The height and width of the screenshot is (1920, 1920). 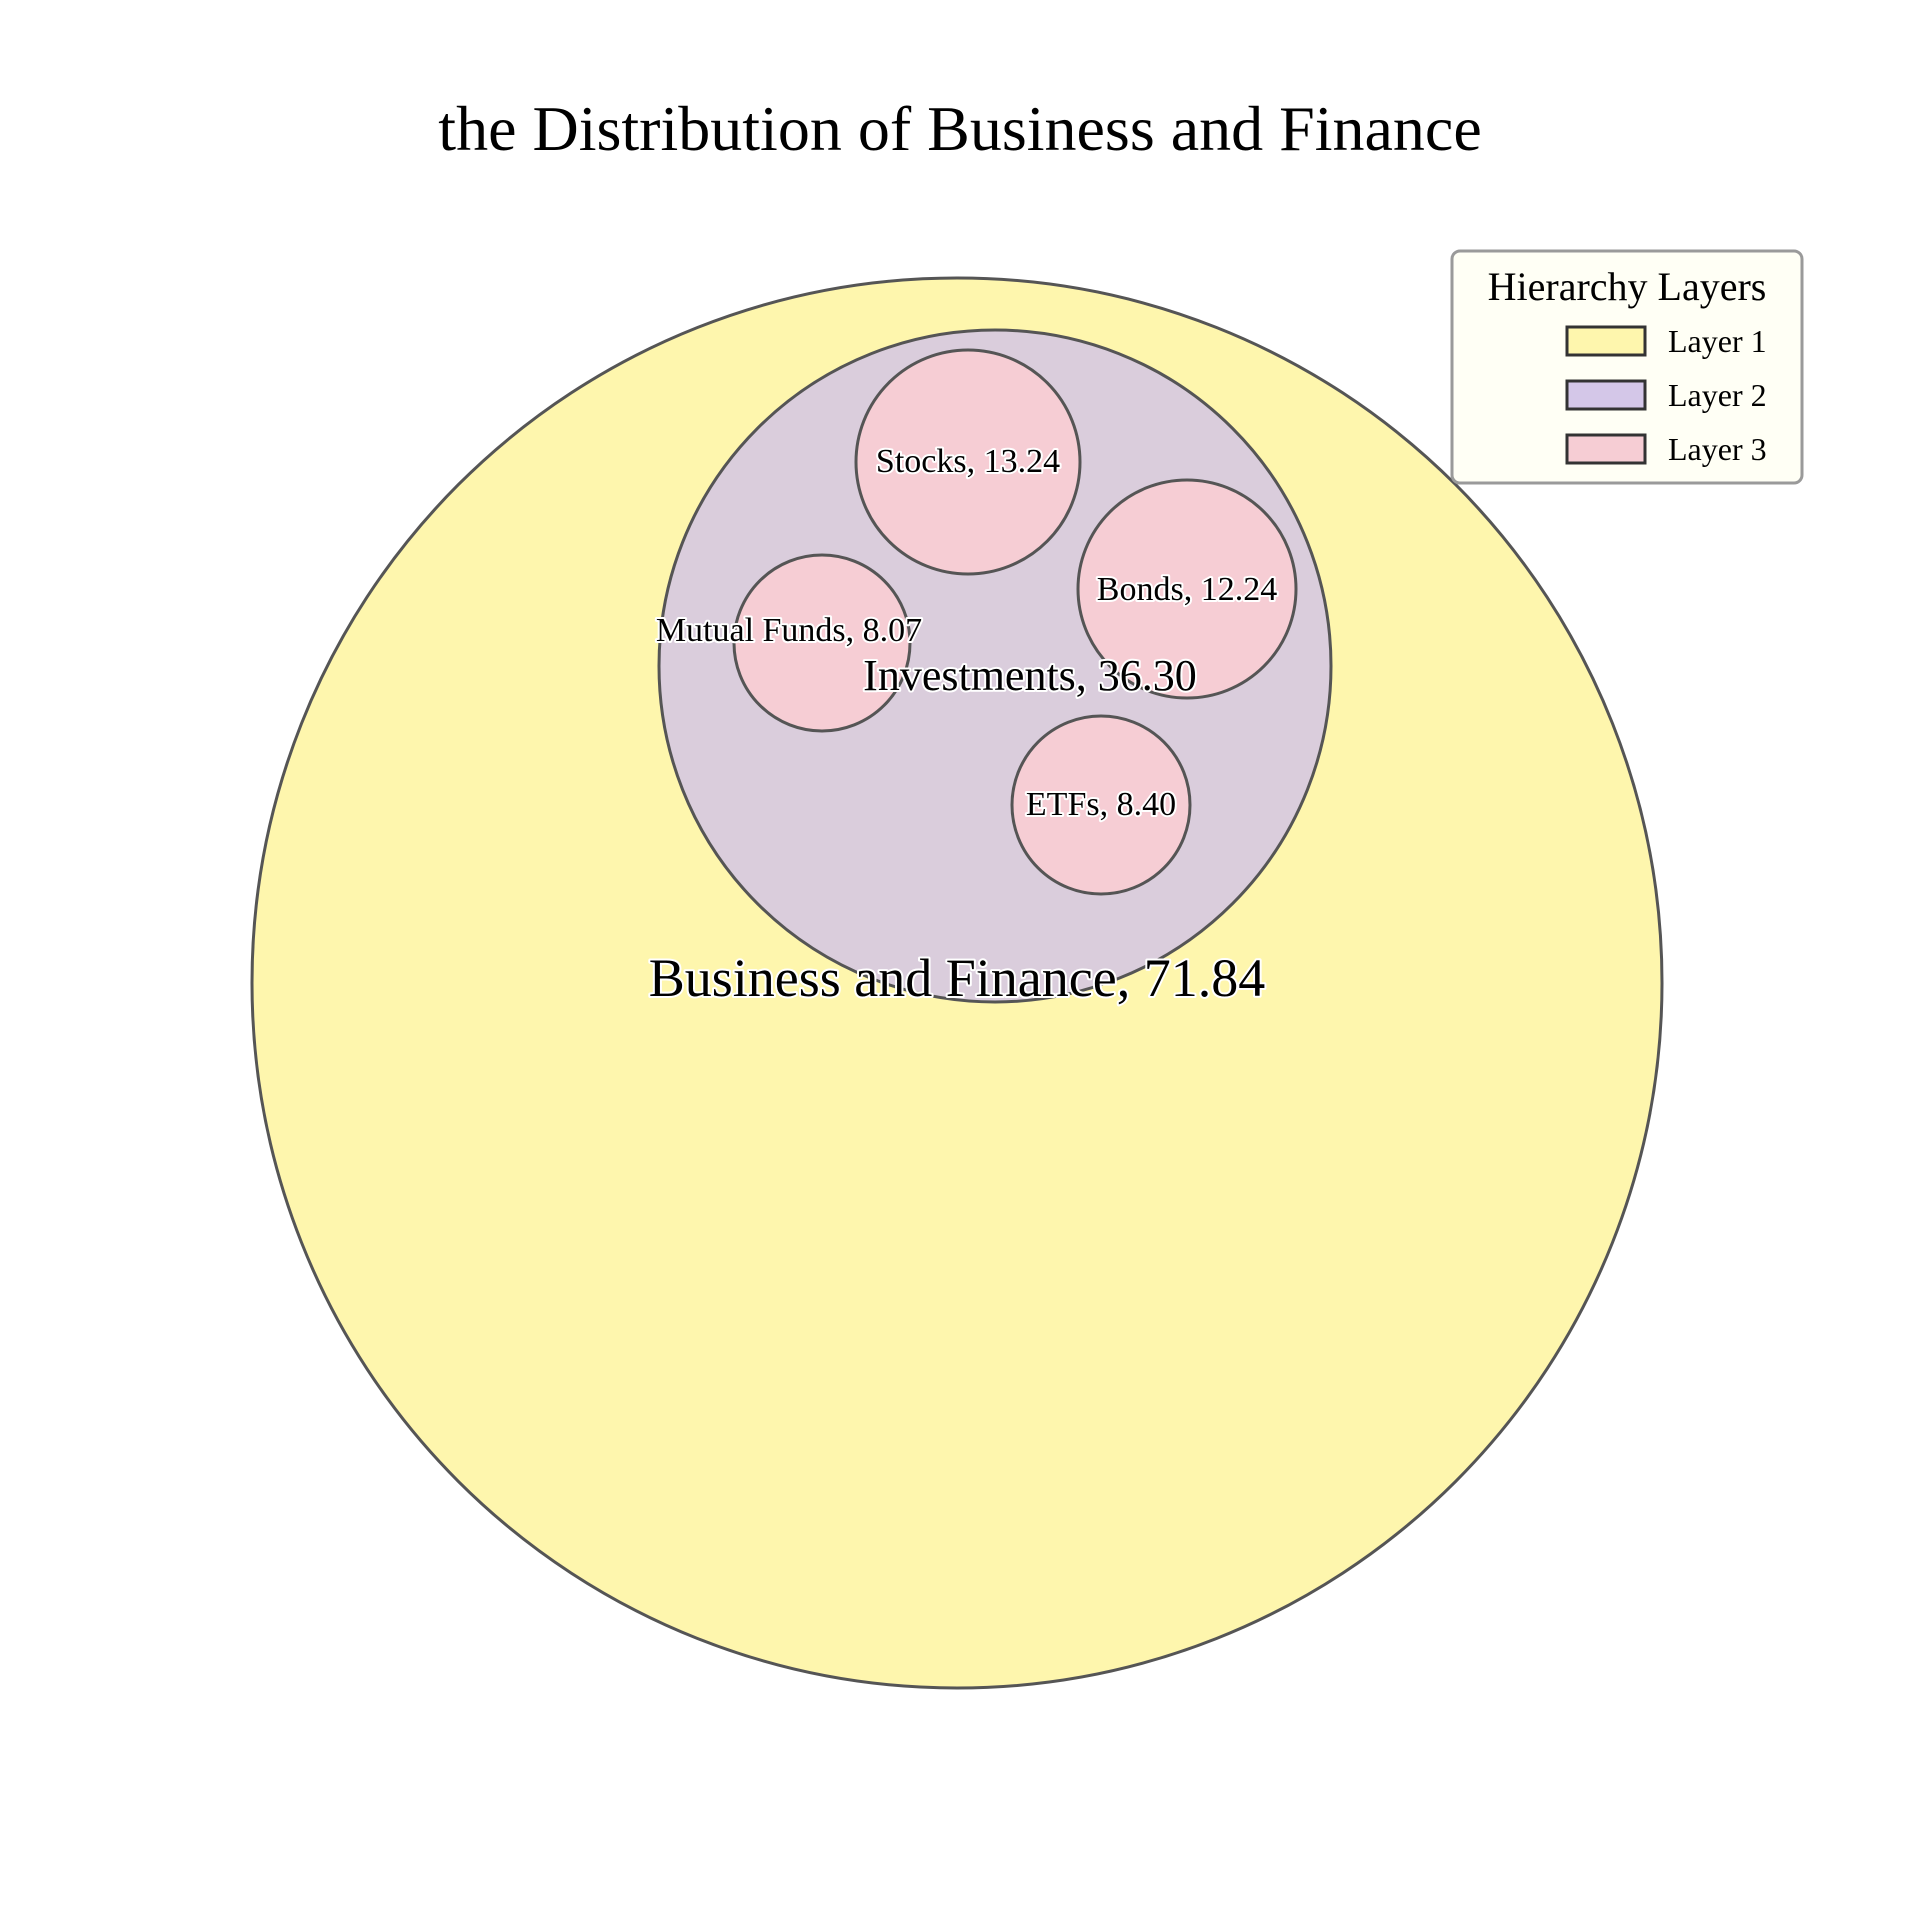 I want to click on circle-etfs, so click(x=1101, y=805).